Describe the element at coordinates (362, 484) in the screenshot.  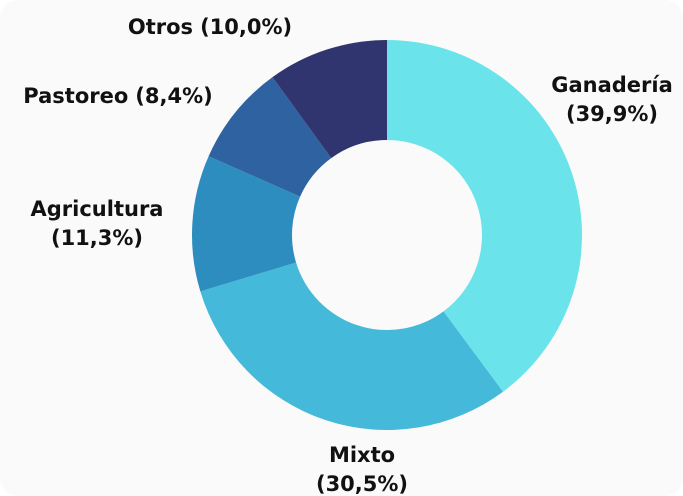
I see `slice-value-label: (30,5%)` at that location.